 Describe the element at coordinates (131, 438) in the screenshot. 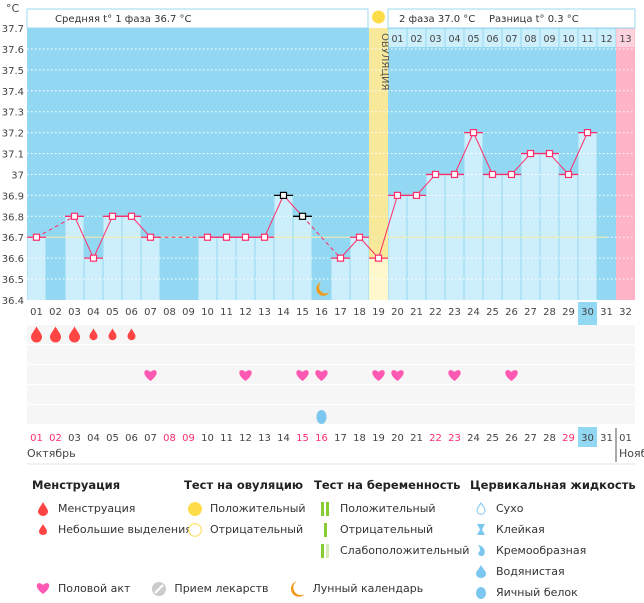

I see `date-label: 06` at that location.